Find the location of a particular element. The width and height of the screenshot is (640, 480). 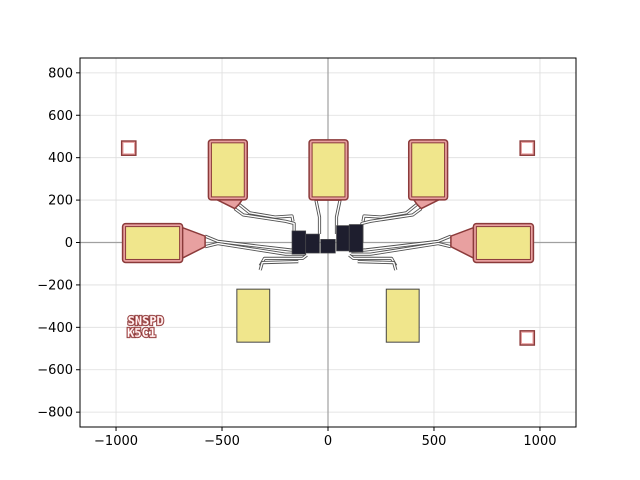

y-tick-label: −600 is located at coordinates (55, 370).